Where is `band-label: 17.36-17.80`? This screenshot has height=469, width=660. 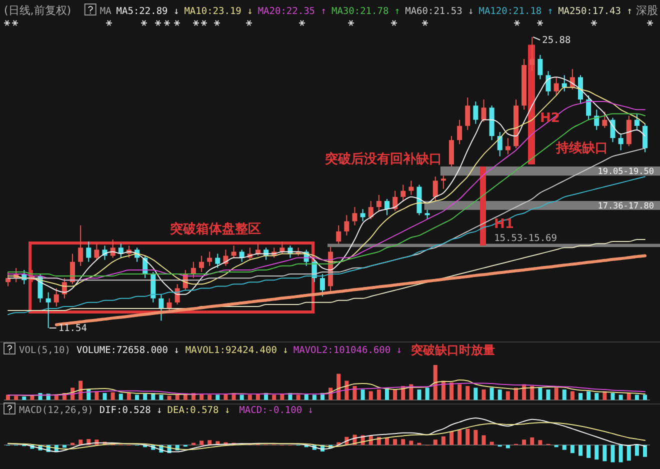 band-label: 17.36-17.80 is located at coordinates (626, 206).